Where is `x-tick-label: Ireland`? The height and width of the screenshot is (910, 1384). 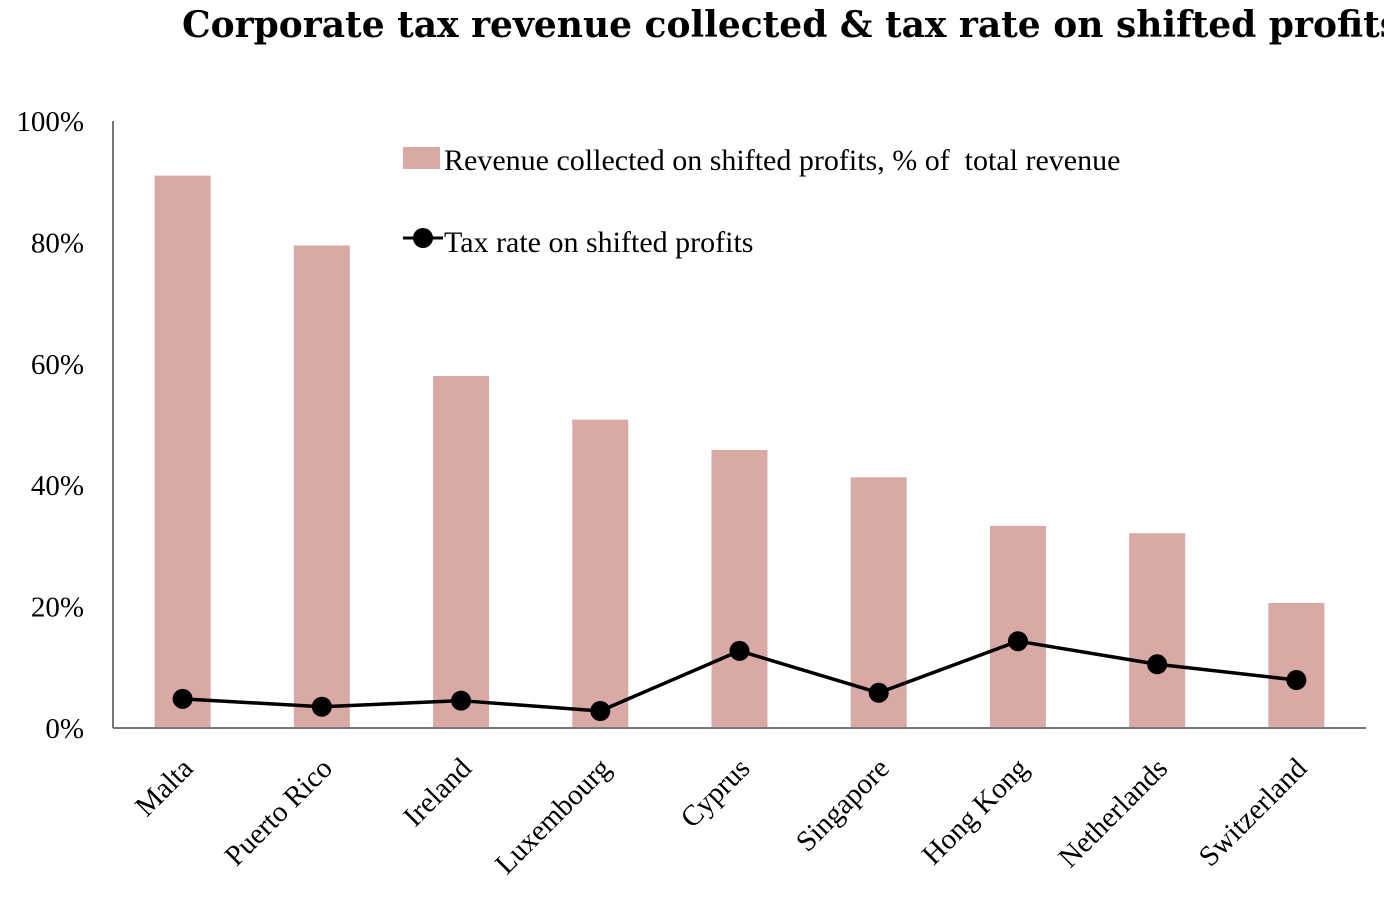
x-tick-label: Ireland is located at coordinates (437, 792).